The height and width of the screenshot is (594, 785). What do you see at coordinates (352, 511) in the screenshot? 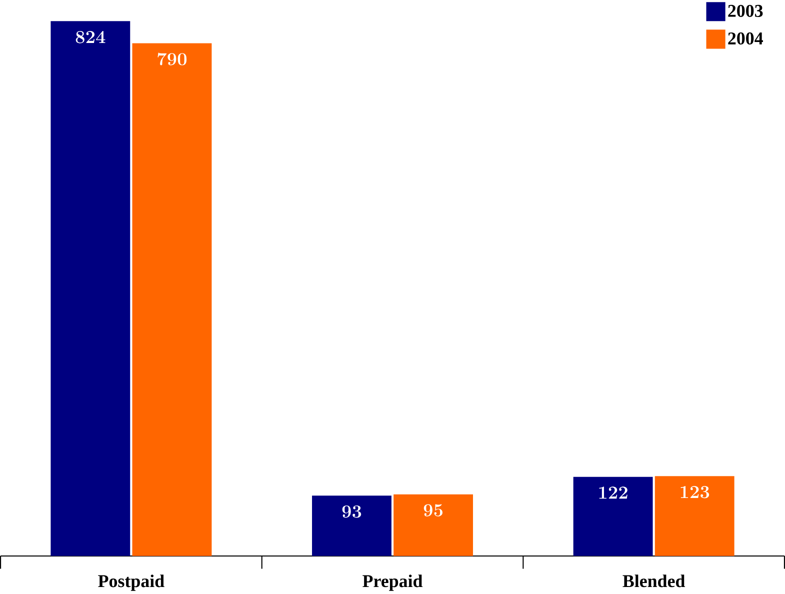
I see `data-label: 93` at bounding box center [352, 511].